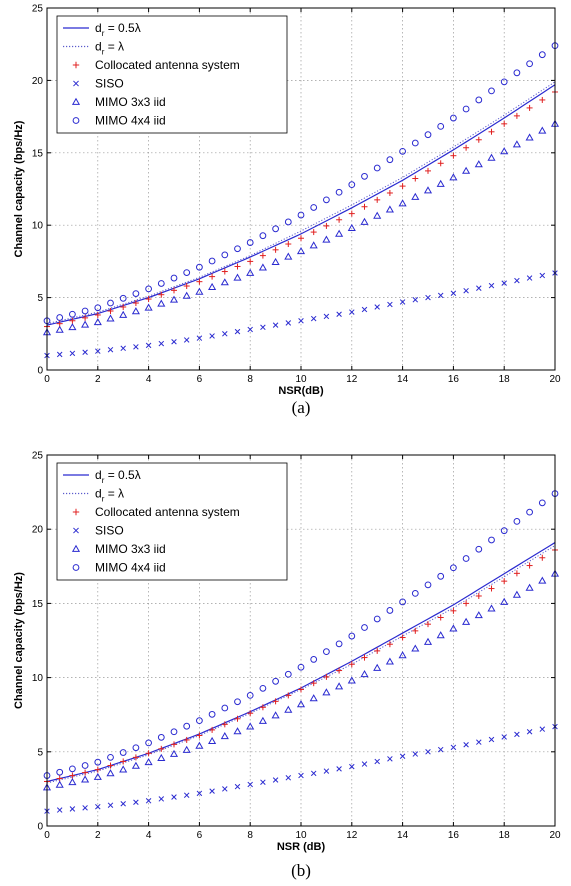 The height and width of the screenshot is (886, 571). Describe the element at coordinates (130, 549) in the screenshot. I see `legend-label: MIMO 3x3 iid` at that location.